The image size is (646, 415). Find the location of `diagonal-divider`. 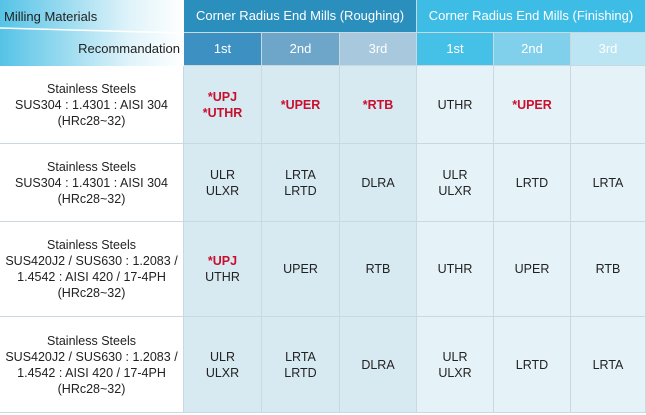

diagonal-divider is located at coordinates (92, 30).